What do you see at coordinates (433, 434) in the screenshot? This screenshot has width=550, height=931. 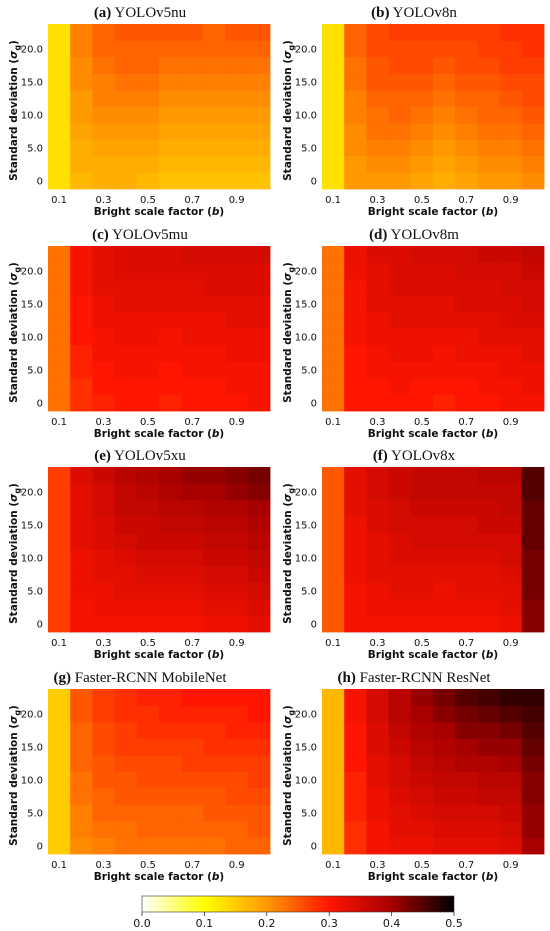 I see `x-axis-label: Bright scale factor (b)` at bounding box center [433, 434].